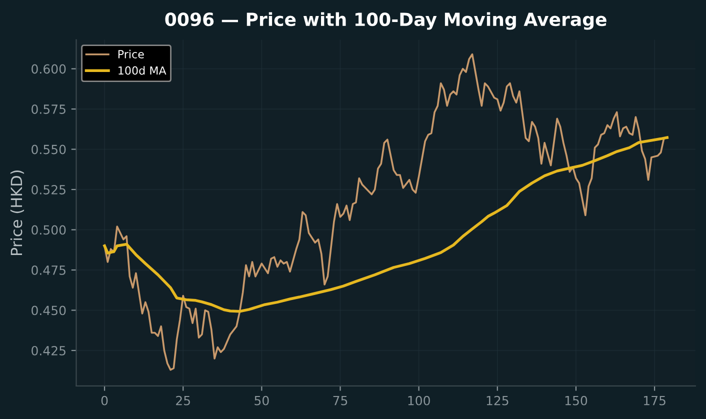 This screenshot has height=419, width=706. Describe the element at coordinates (419, 401) in the screenshot. I see `x-tick-label: 100` at that location.